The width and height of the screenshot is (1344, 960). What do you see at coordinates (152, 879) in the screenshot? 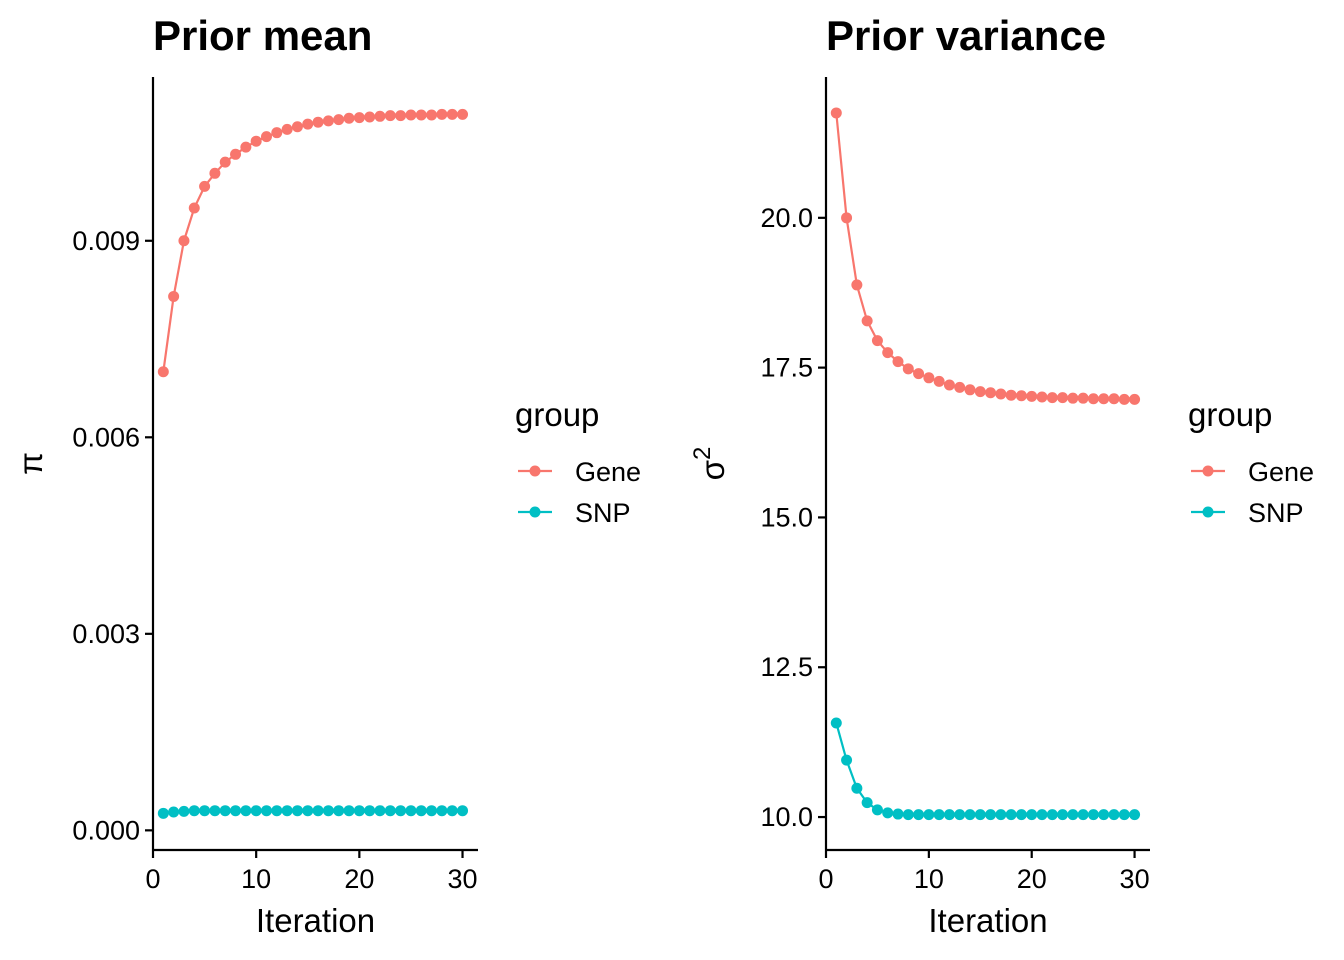
I see `x-tick-label: 0` at bounding box center [152, 879].